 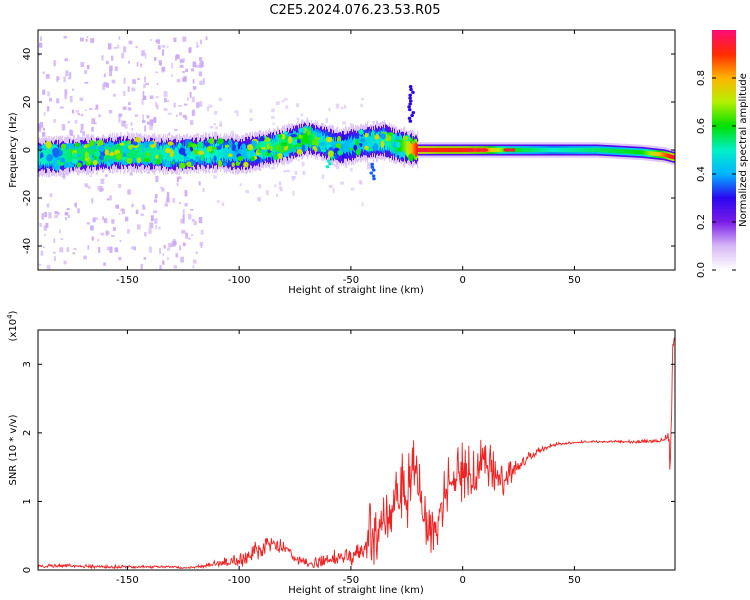 I want to click on colorbar-tick-label: 0.4, so click(x=701, y=174).